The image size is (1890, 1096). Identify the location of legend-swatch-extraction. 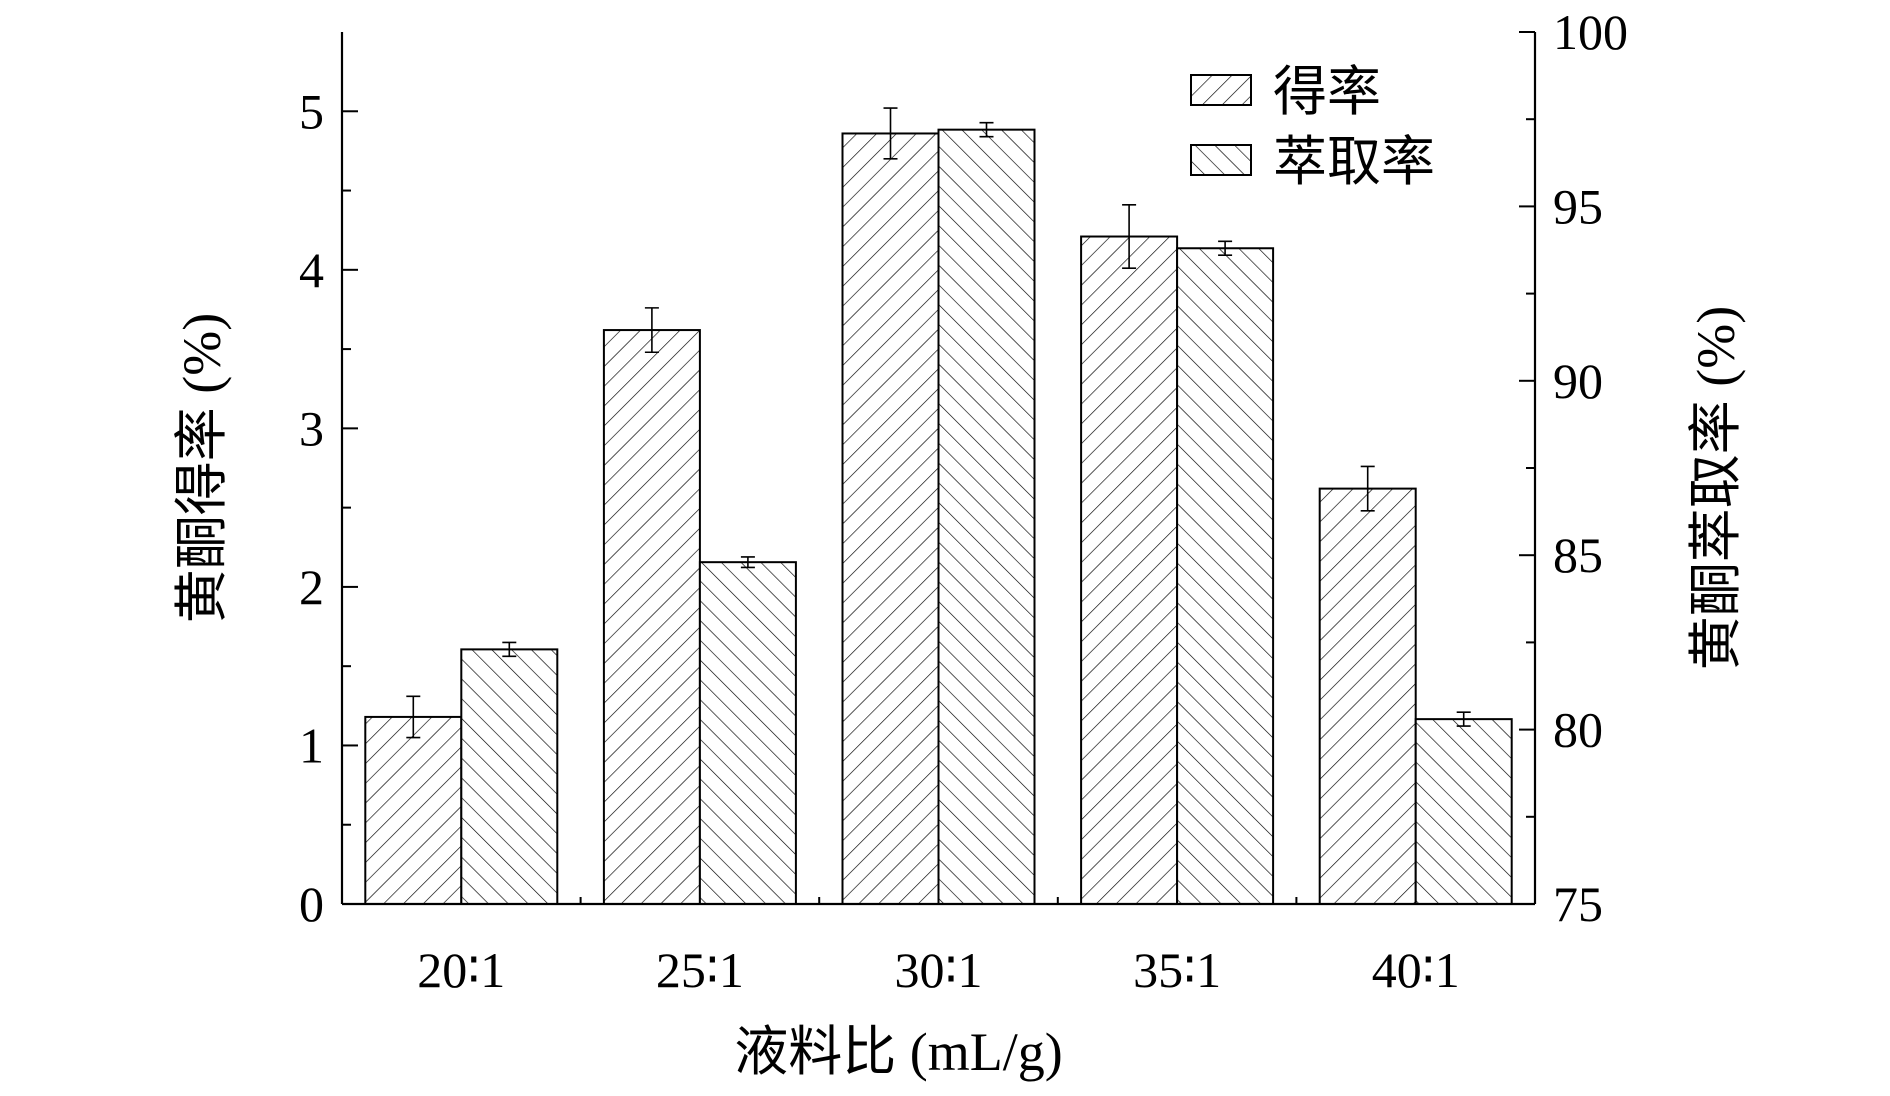
(1221, 160).